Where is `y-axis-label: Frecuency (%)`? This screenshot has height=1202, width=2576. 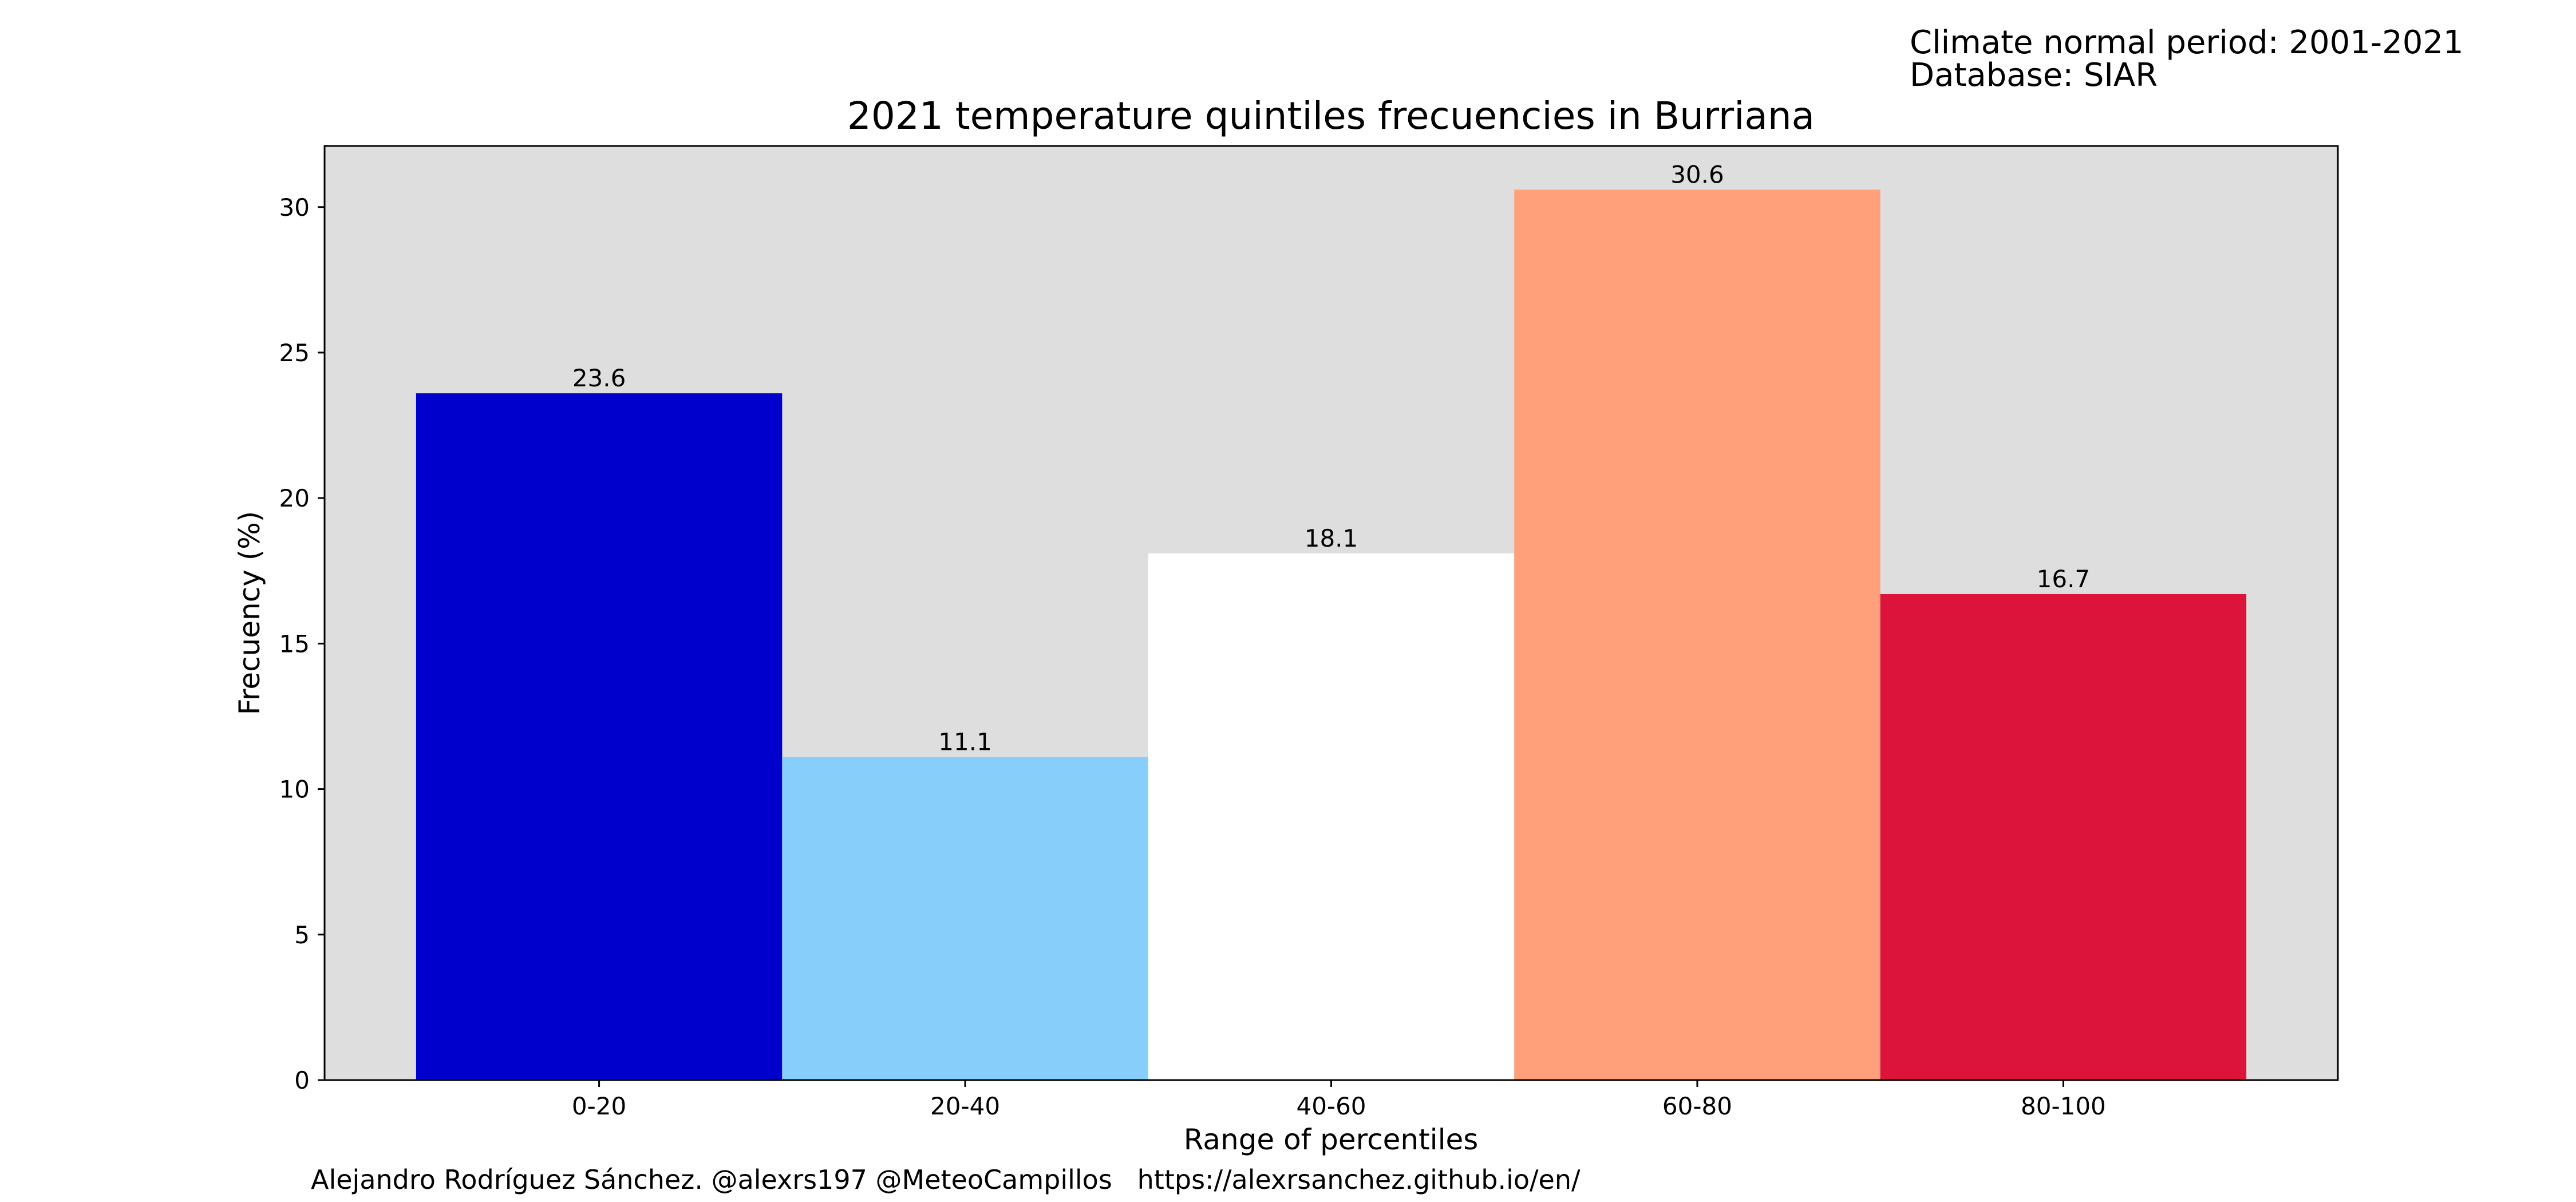 y-axis-label: Frecuency (%) is located at coordinates (249, 613).